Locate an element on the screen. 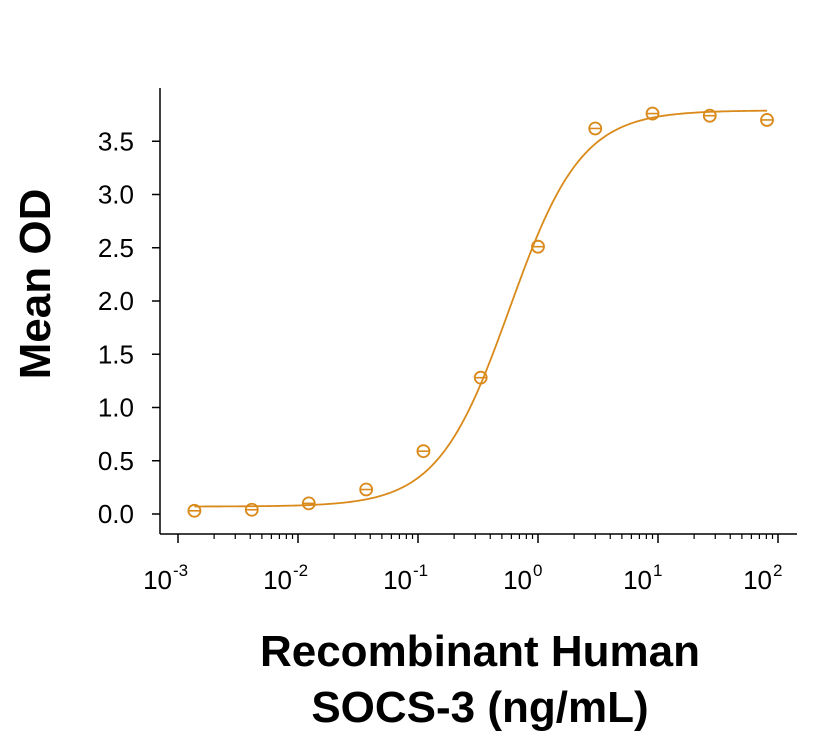 The height and width of the screenshot is (738, 836). x-tick-label: 10 -1 is located at coordinates (405, 578).